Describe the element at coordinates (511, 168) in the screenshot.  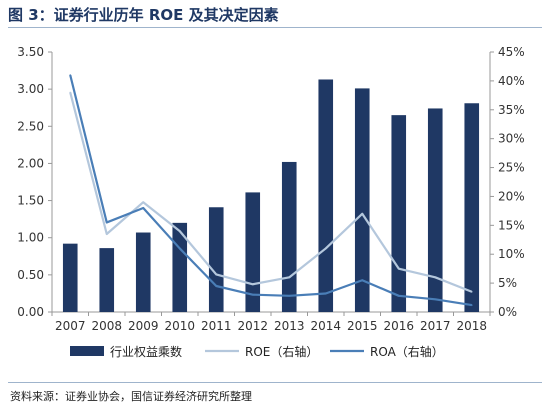
I see `right-tick-label: 25%` at that location.